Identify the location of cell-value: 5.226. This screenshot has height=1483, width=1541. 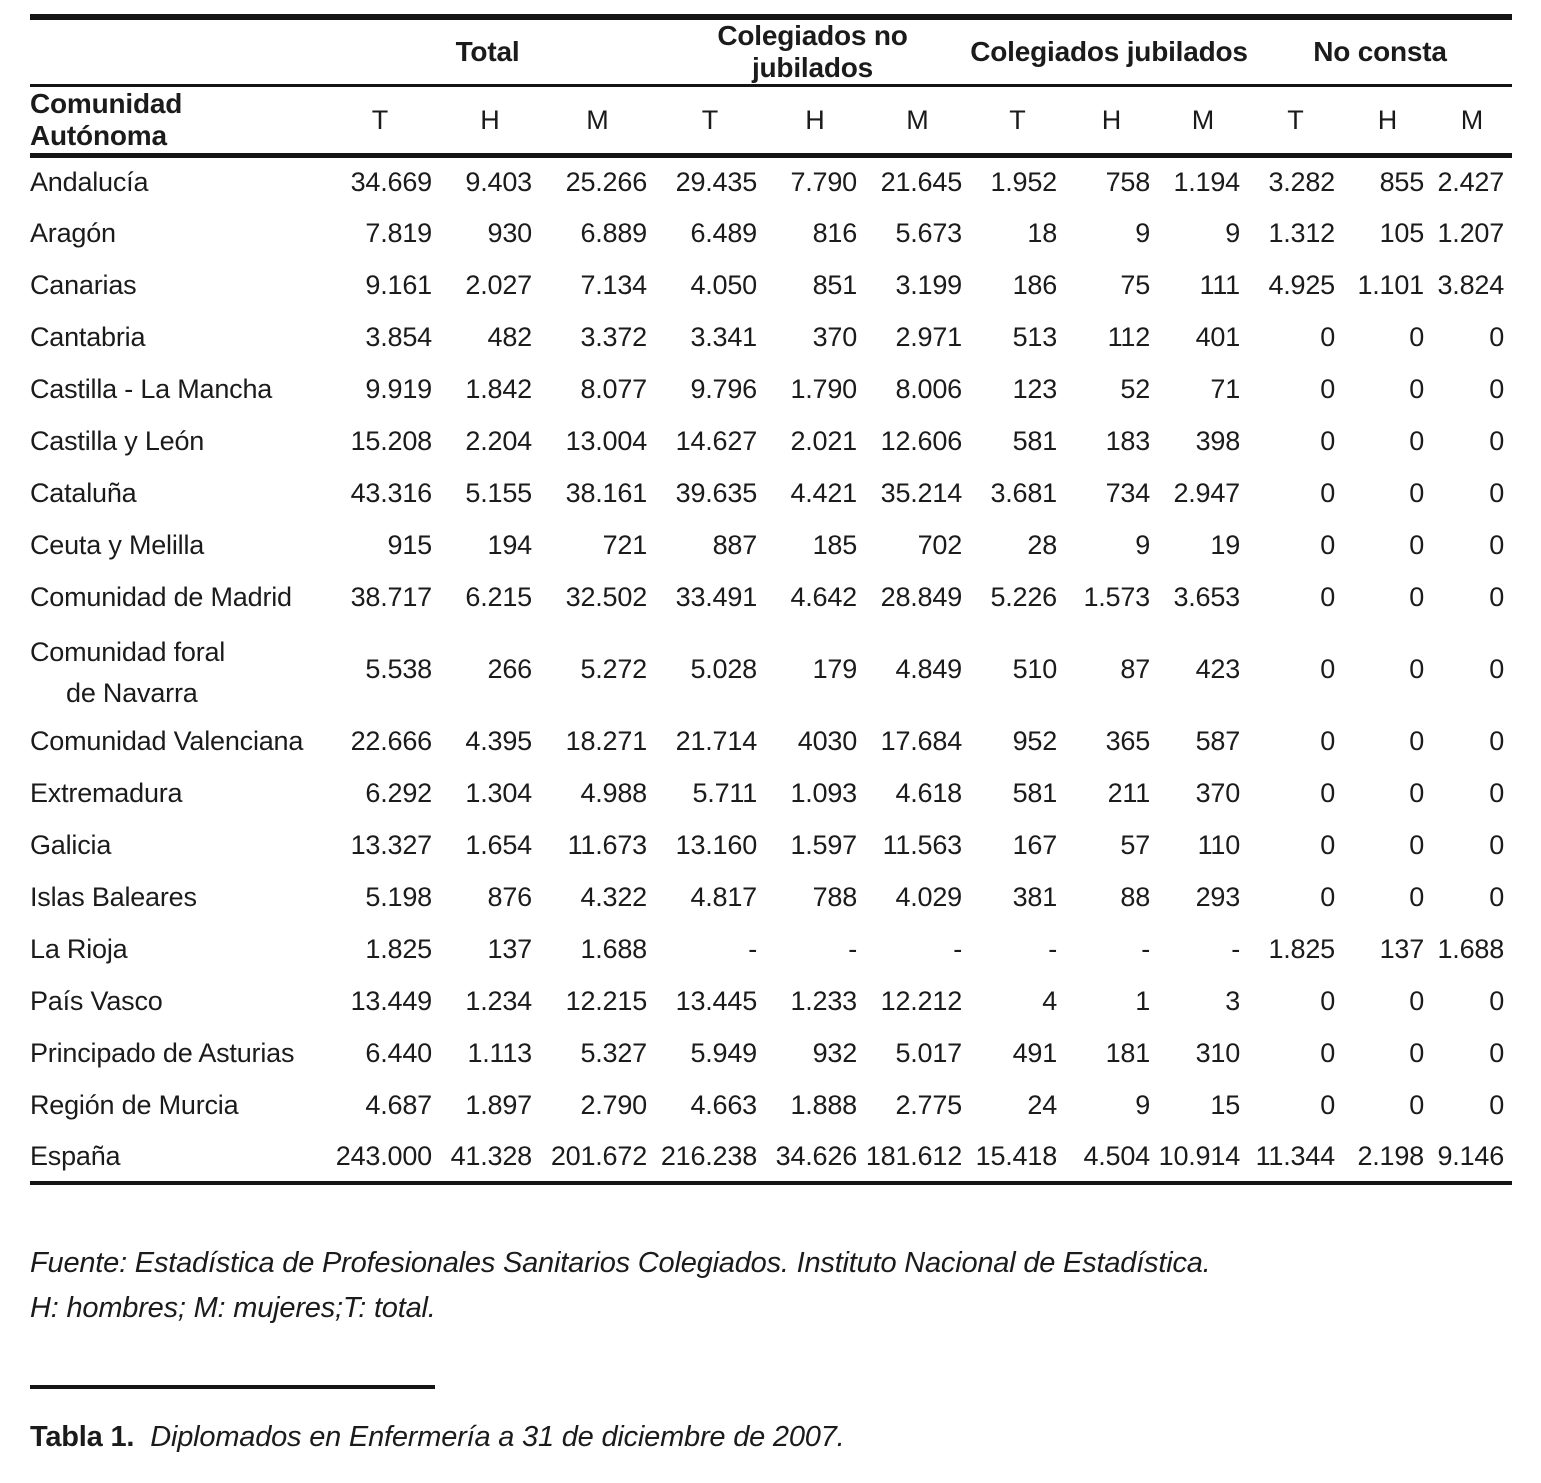
(1024, 597).